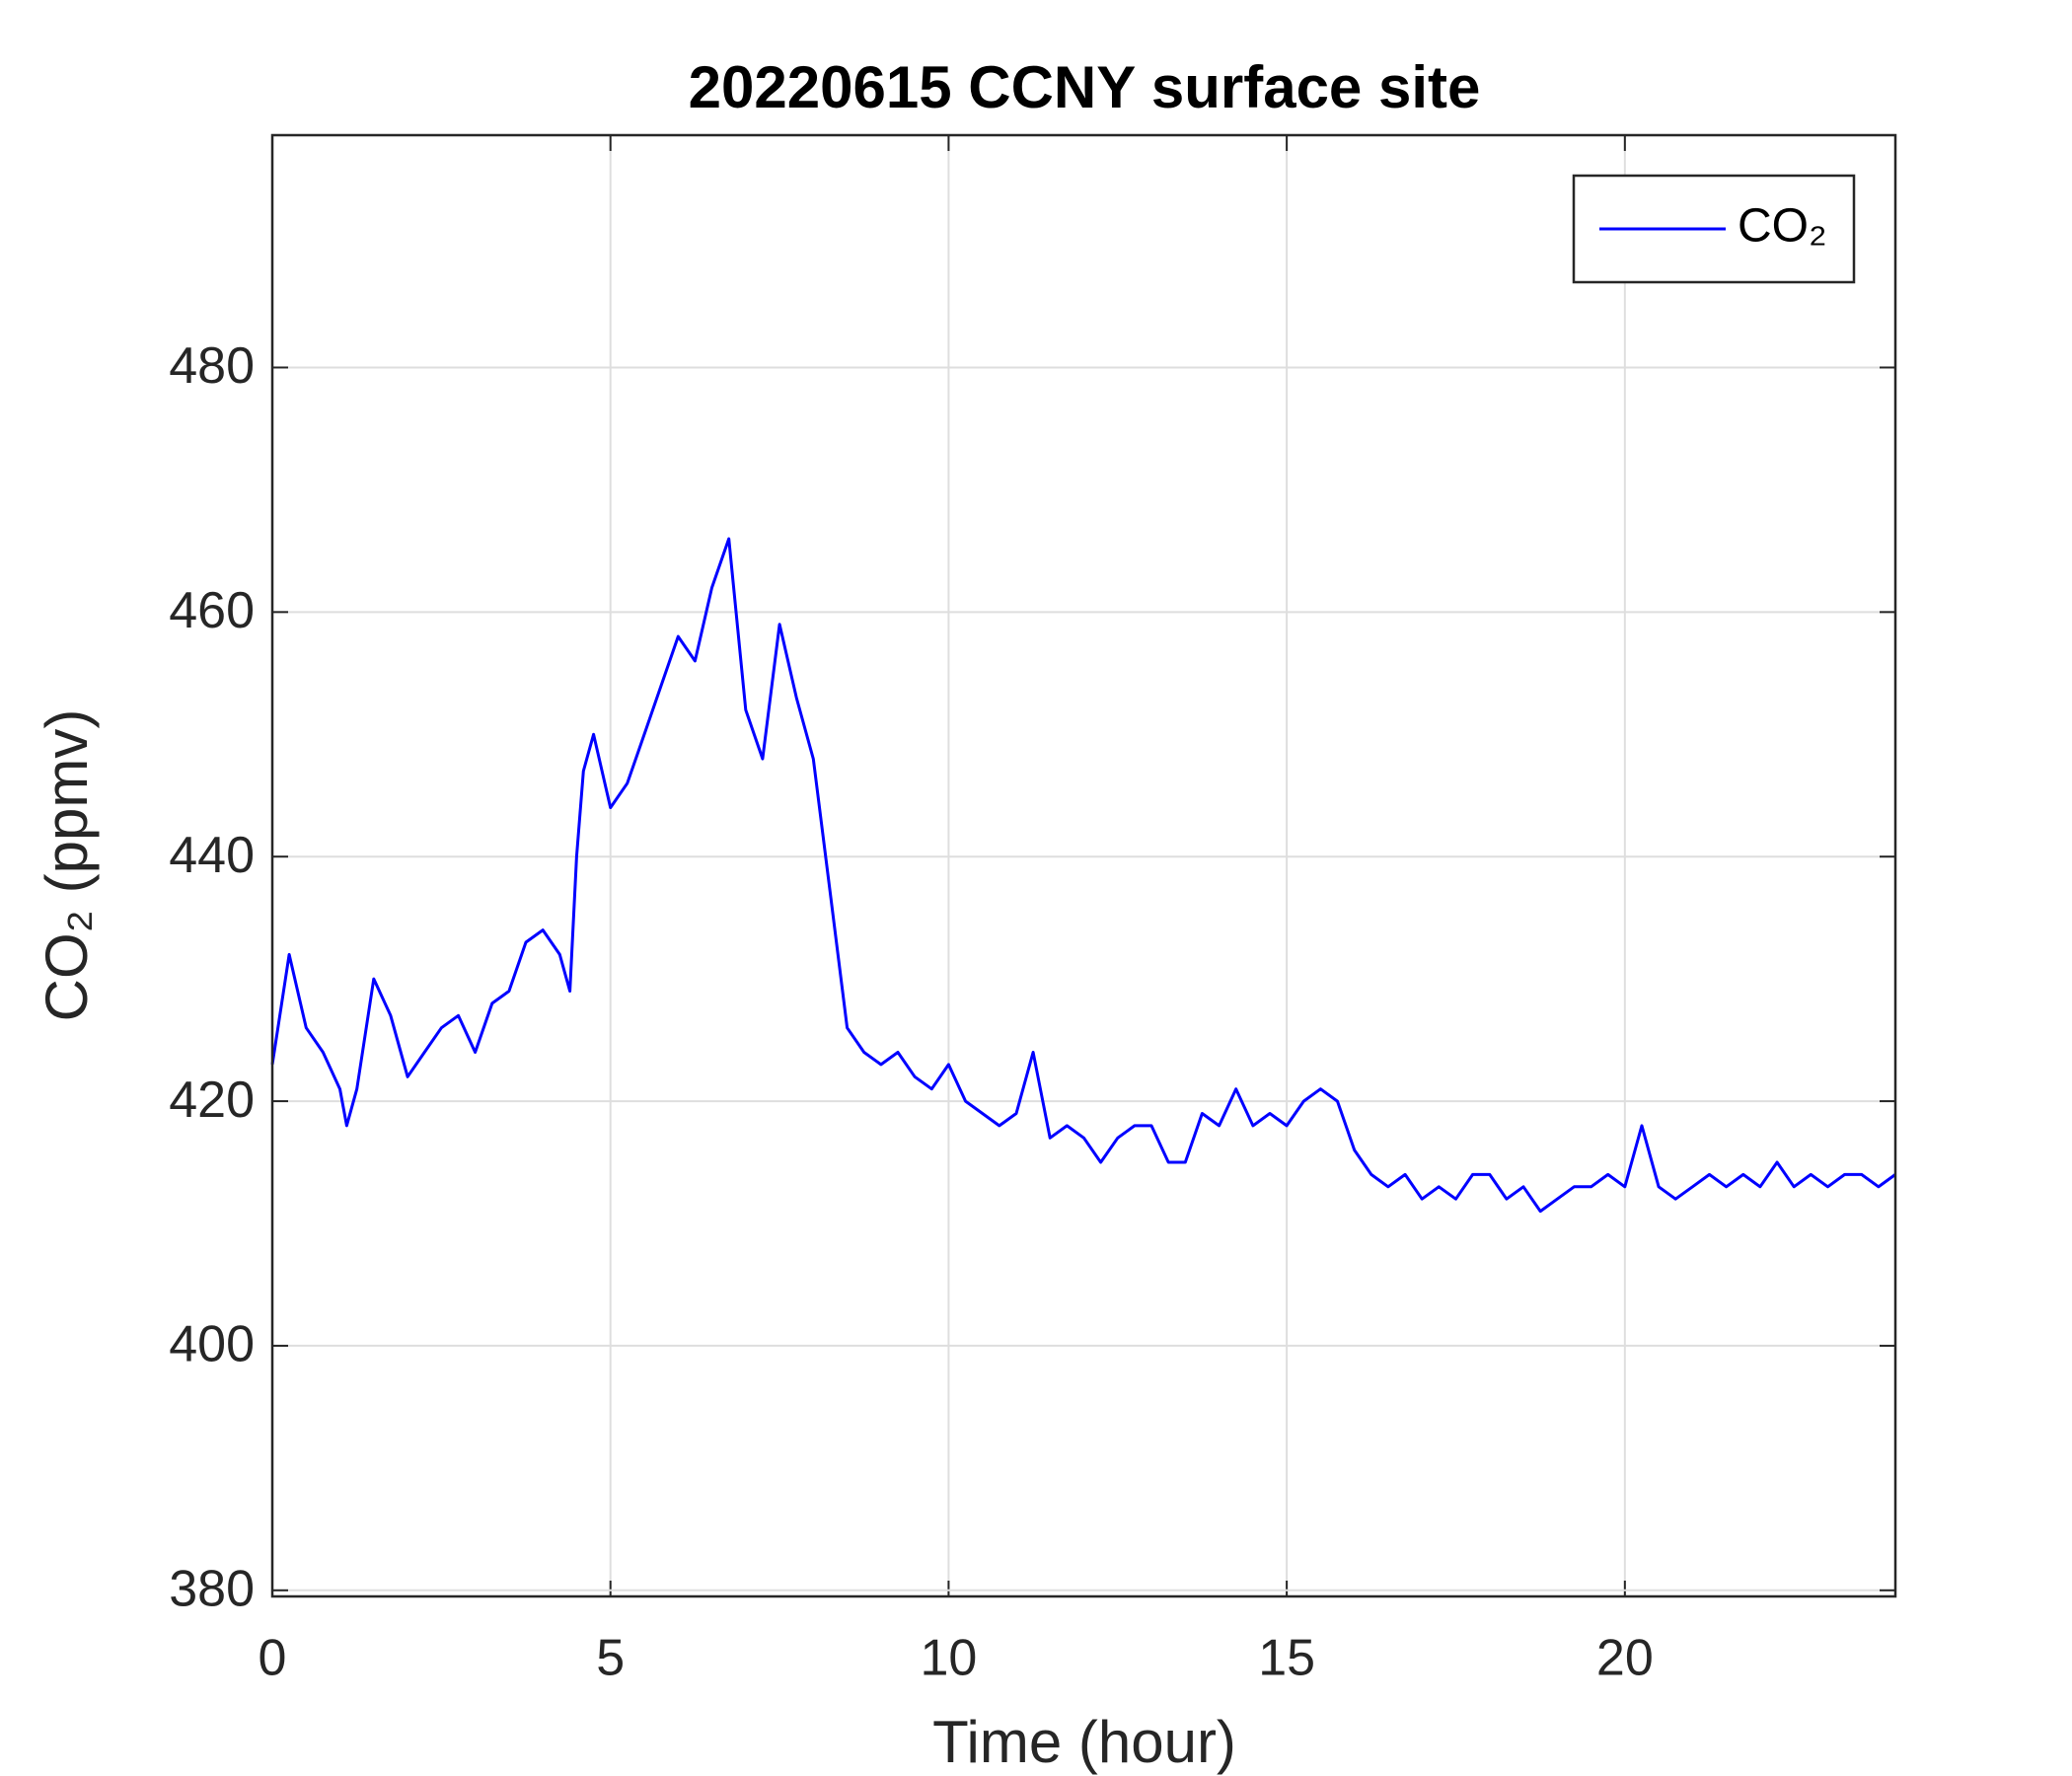 This screenshot has height=1776, width=2072. I want to click on x-tick-label: 5, so click(610, 1659).